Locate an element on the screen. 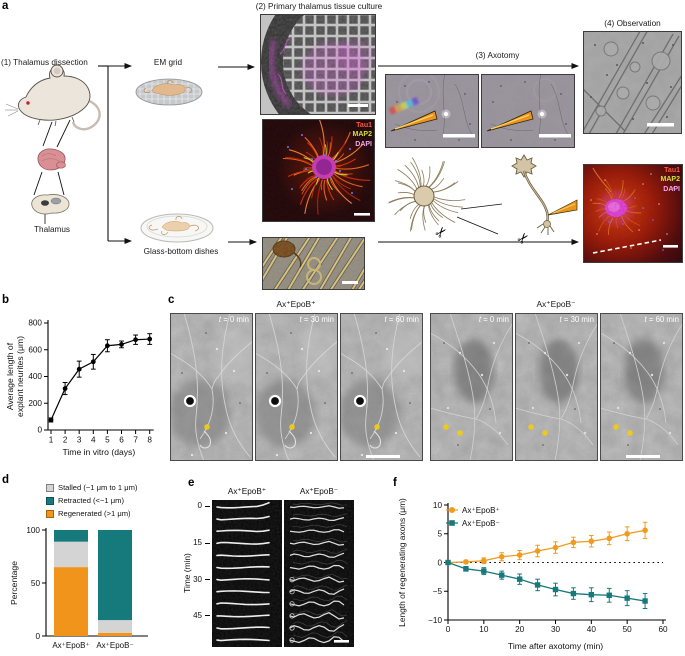  step3-label: (3) Axotomy is located at coordinates (497, 55).